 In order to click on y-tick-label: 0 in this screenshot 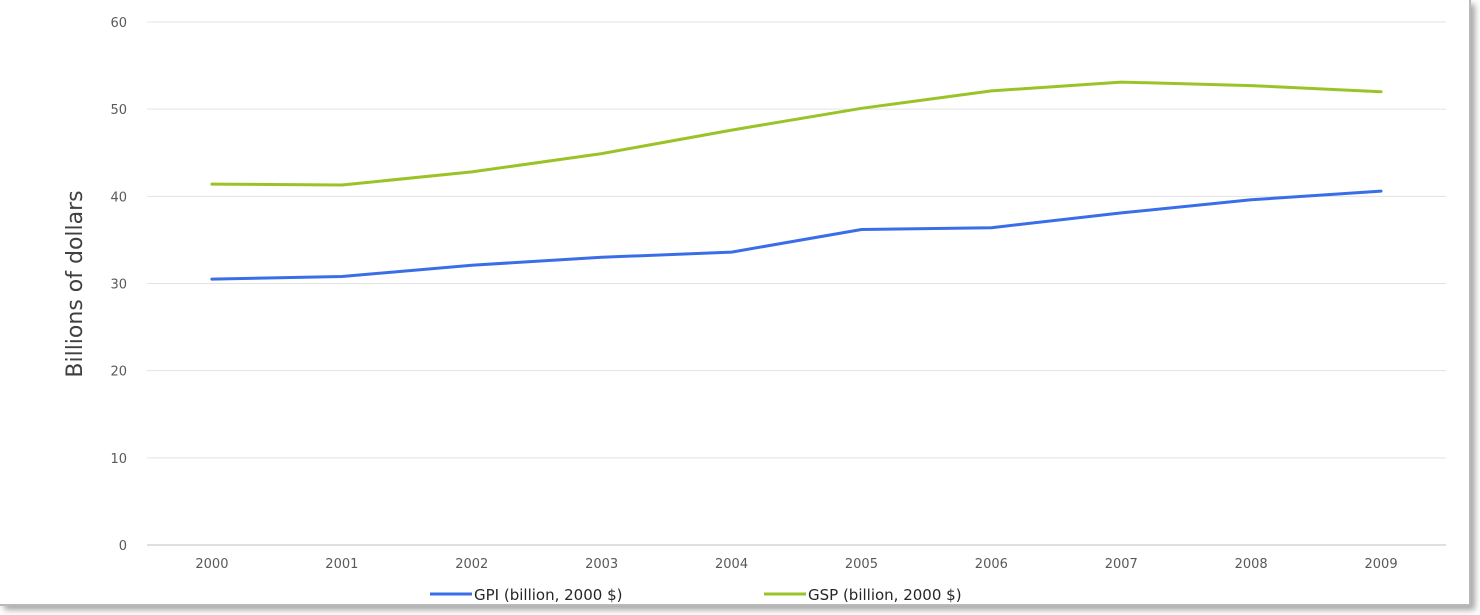, I will do `click(123, 546)`.